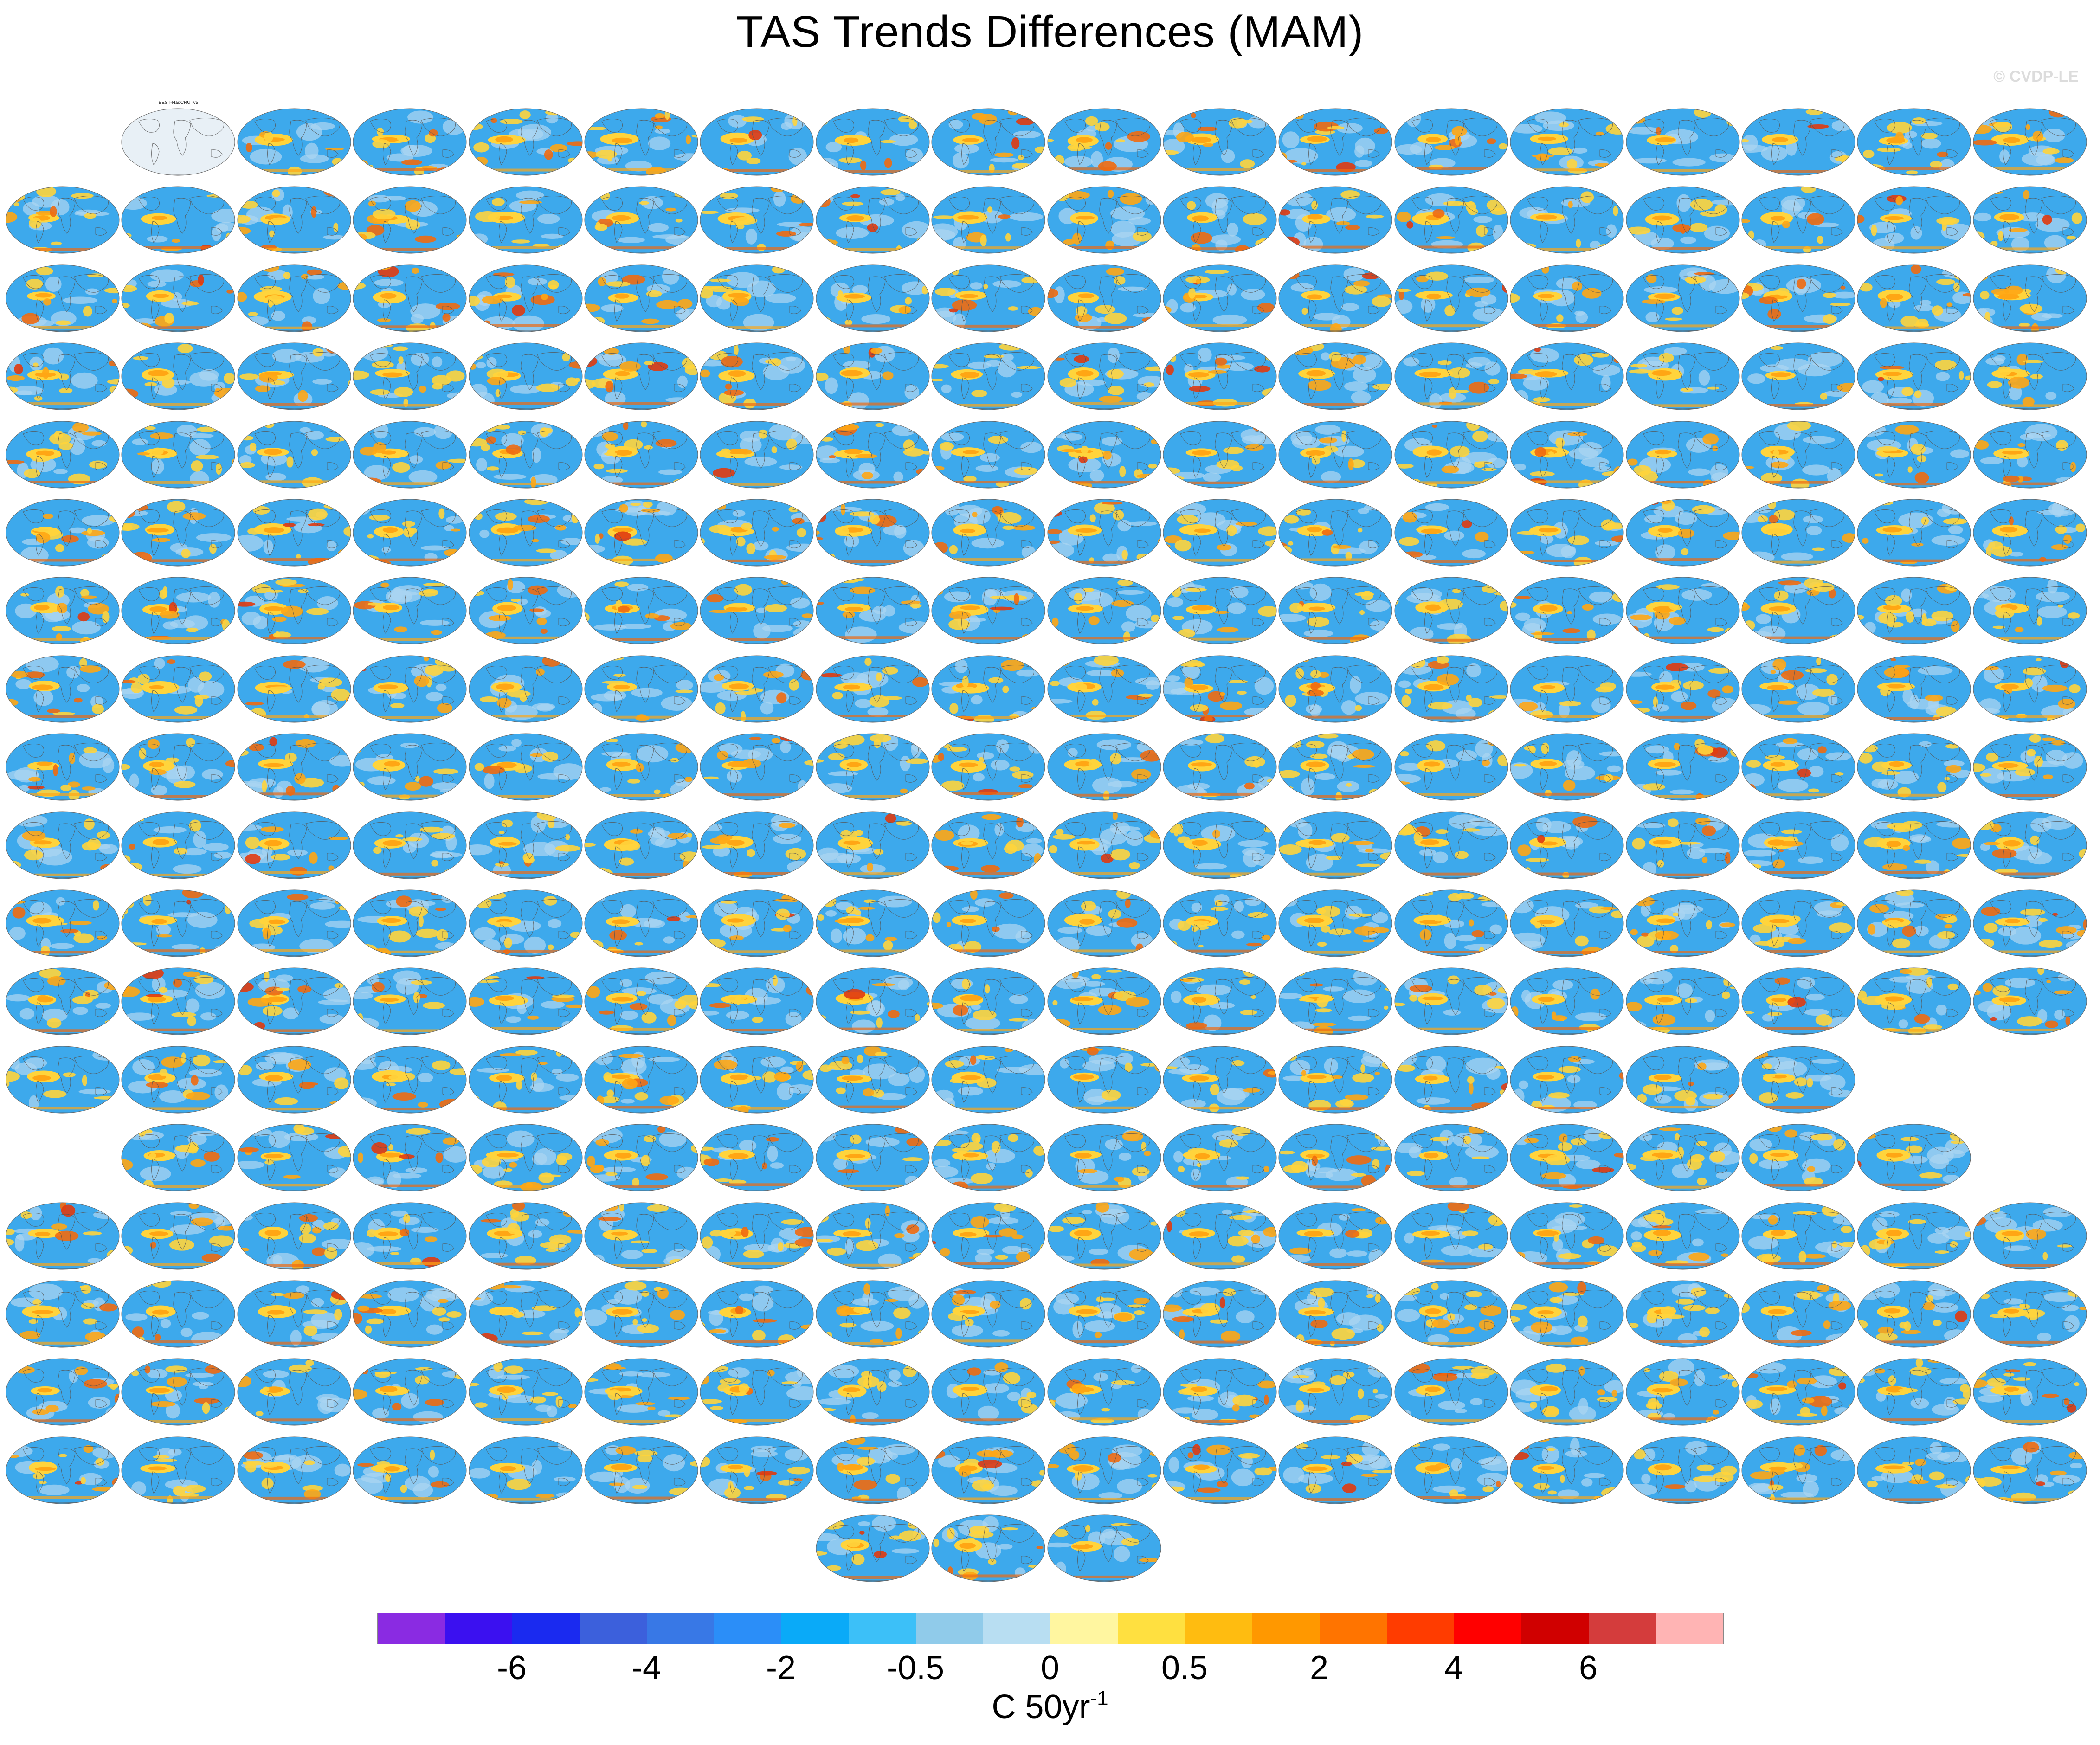 This screenshot has height=1745, width=2100. Describe the element at coordinates (1050, 32) in the screenshot. I see `page-title: TAS Trends Differences (MAM)` at that location.